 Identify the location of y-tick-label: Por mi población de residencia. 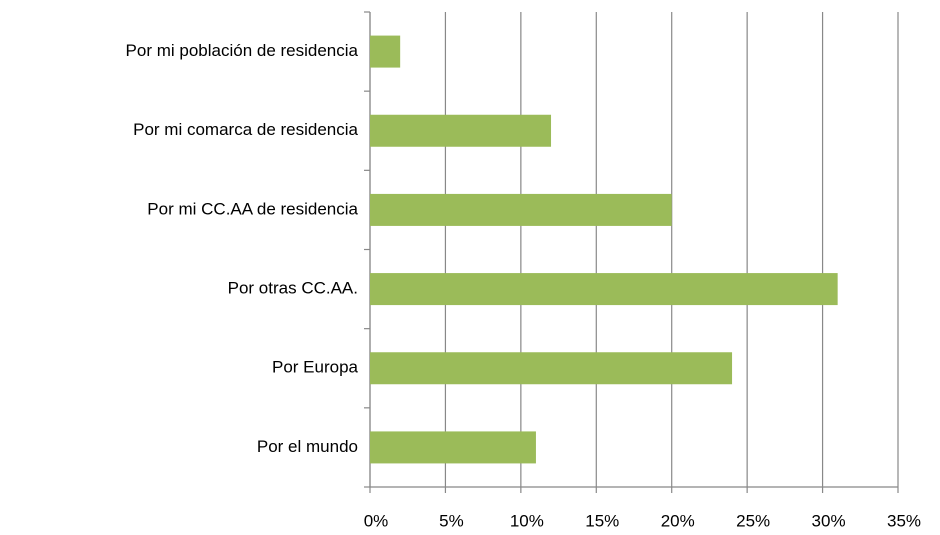
(242, 50).